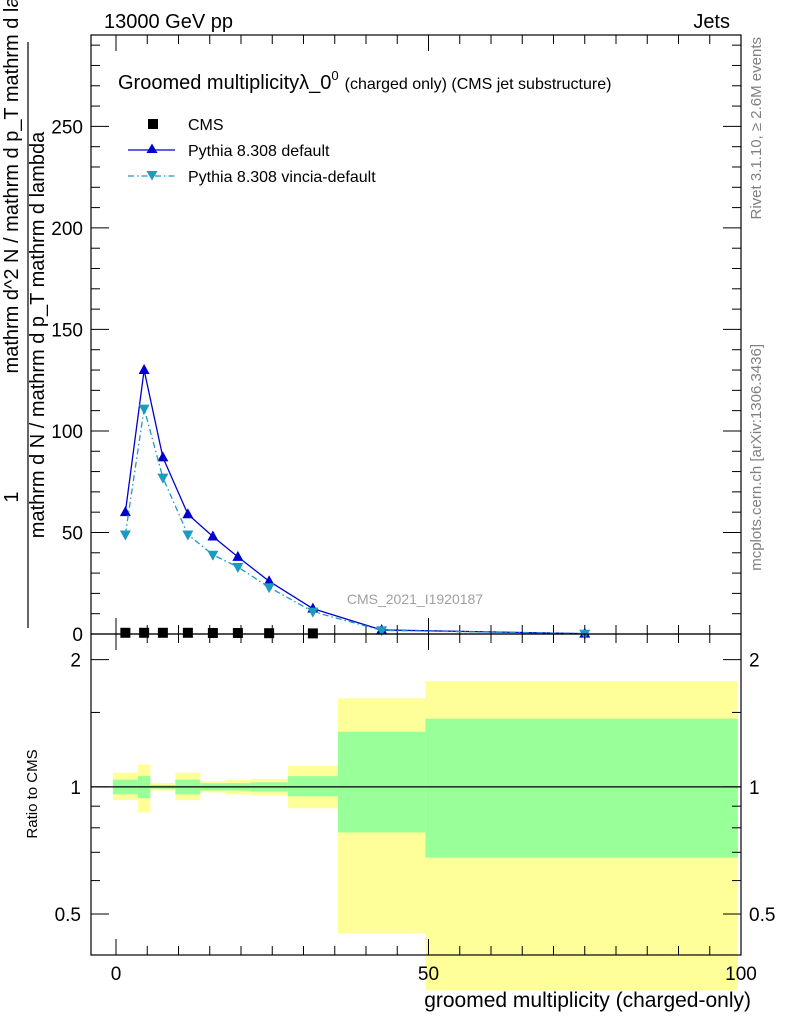 The width and height of the screenshot is (786, 1024). Describe the element at coordinates (12, 496) in the screenshot. I see `y-axis-label-numerator: 1` at that location.